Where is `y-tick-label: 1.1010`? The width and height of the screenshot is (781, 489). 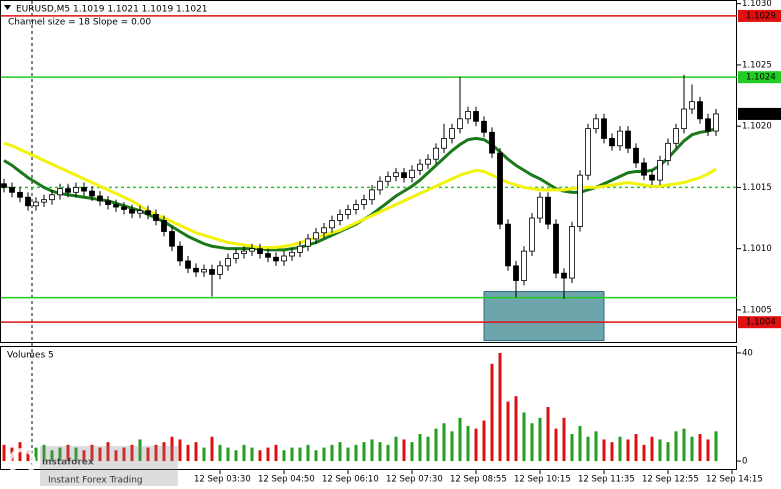
y-tick-label: 1.1010 is located at coordinates (757, 249).